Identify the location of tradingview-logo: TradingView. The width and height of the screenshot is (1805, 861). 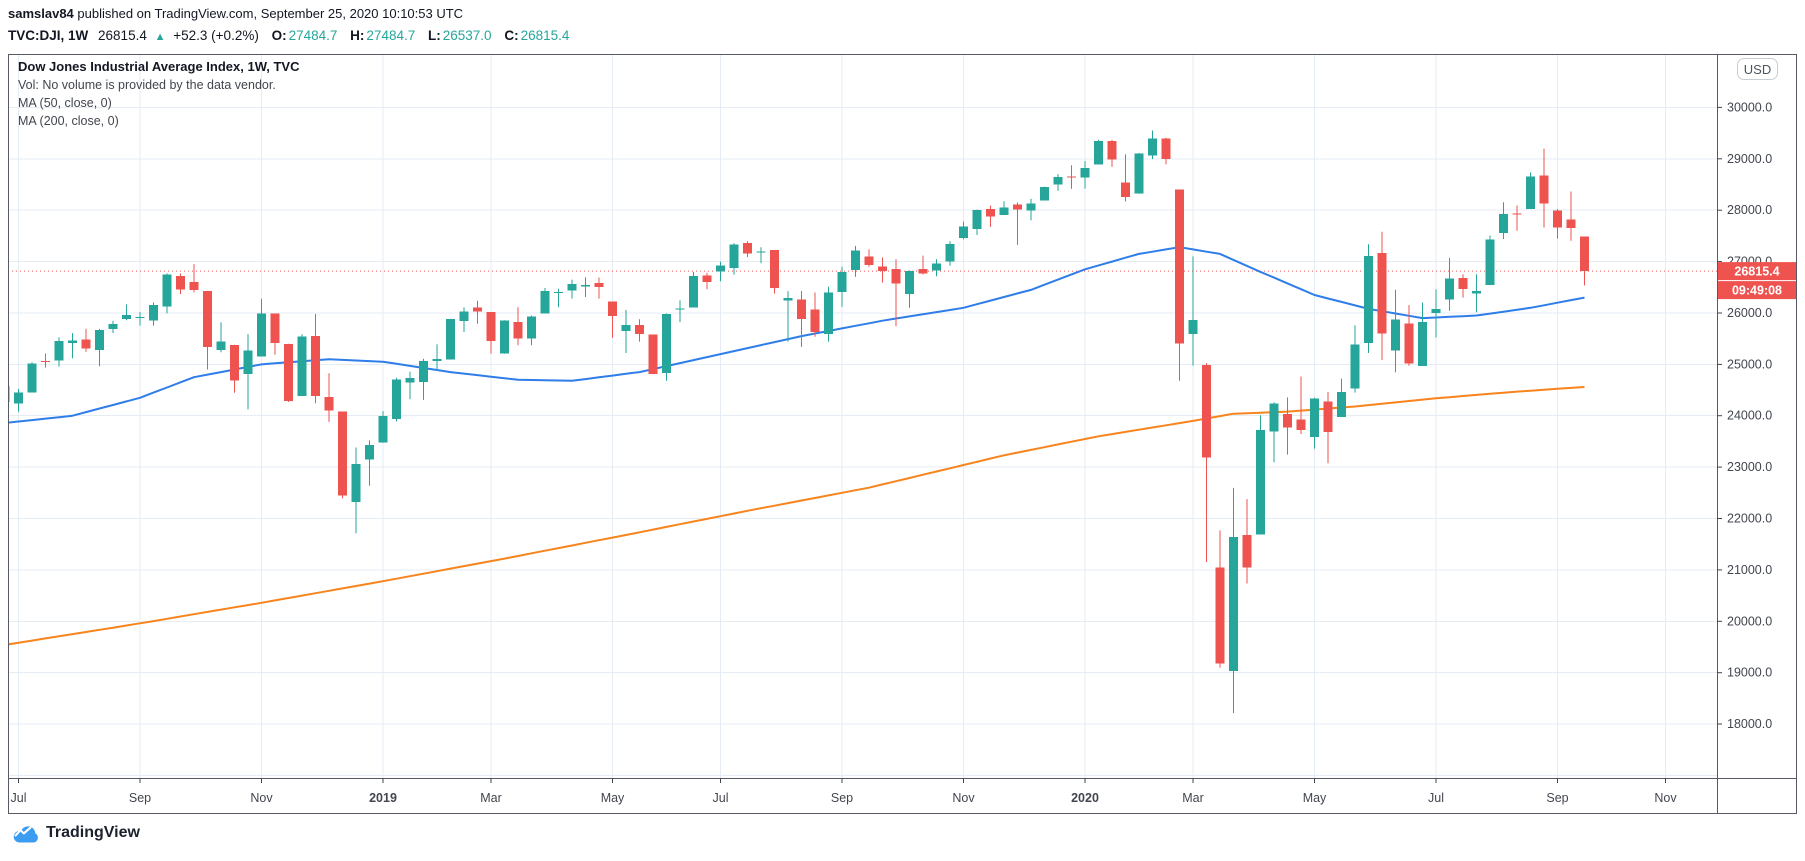
(75, 833).